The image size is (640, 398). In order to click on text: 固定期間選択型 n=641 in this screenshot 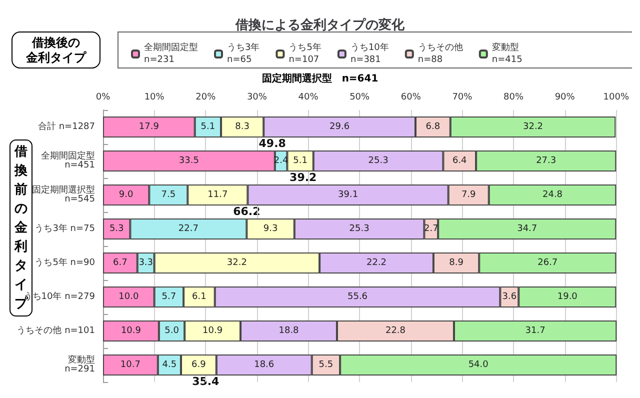, I will do `click(320, 78)`.